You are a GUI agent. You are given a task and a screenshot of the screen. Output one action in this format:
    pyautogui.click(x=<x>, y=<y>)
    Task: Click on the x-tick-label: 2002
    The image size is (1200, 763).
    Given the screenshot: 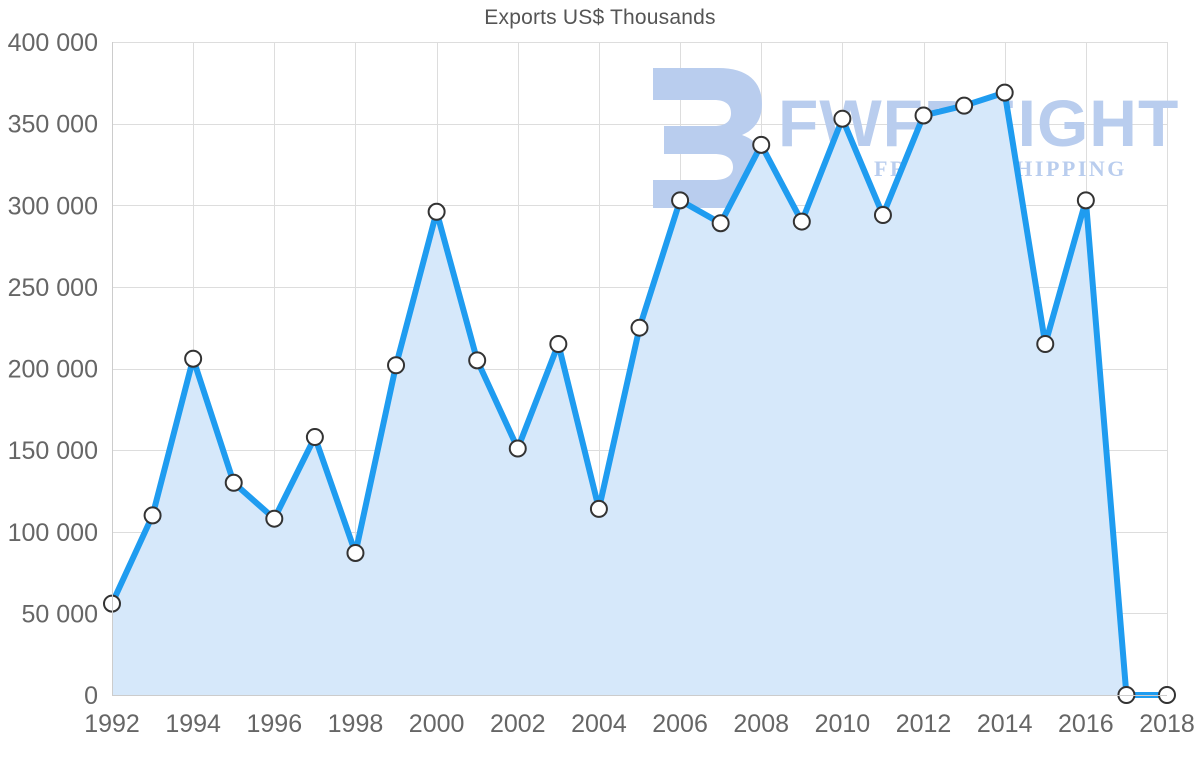 What is the action you would take?
    pyautogui.click(x=518, y=724)
    